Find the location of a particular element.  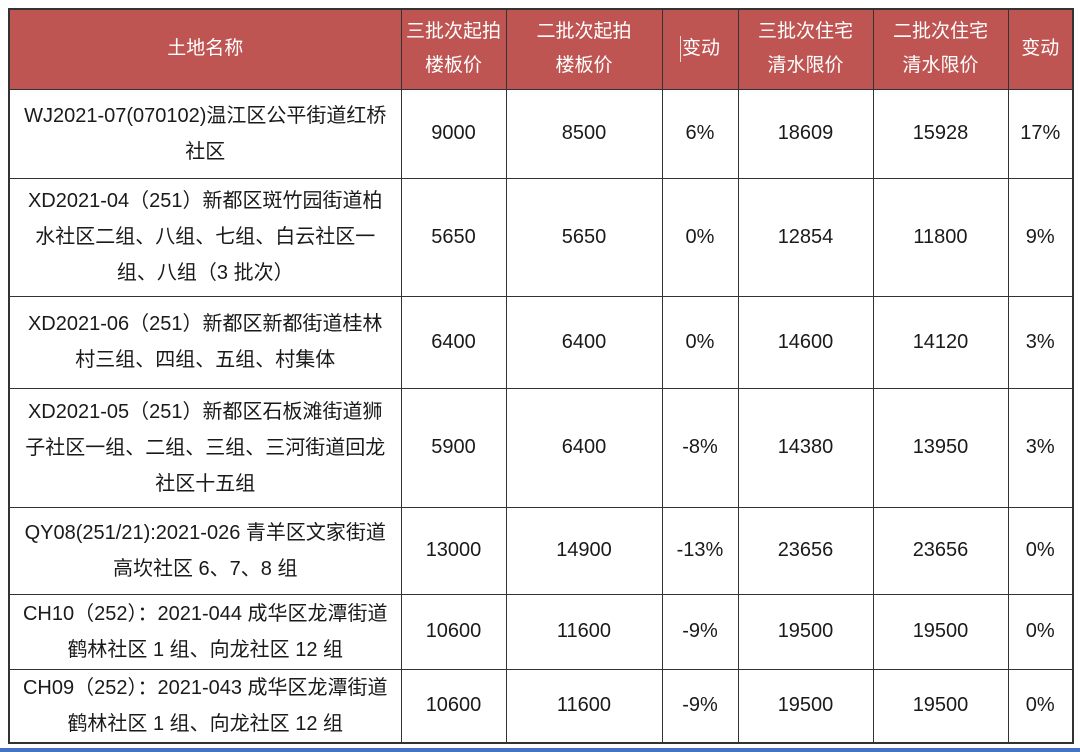

batch2-floor-price-cell: 5650 is located at coordinates (584, 237).